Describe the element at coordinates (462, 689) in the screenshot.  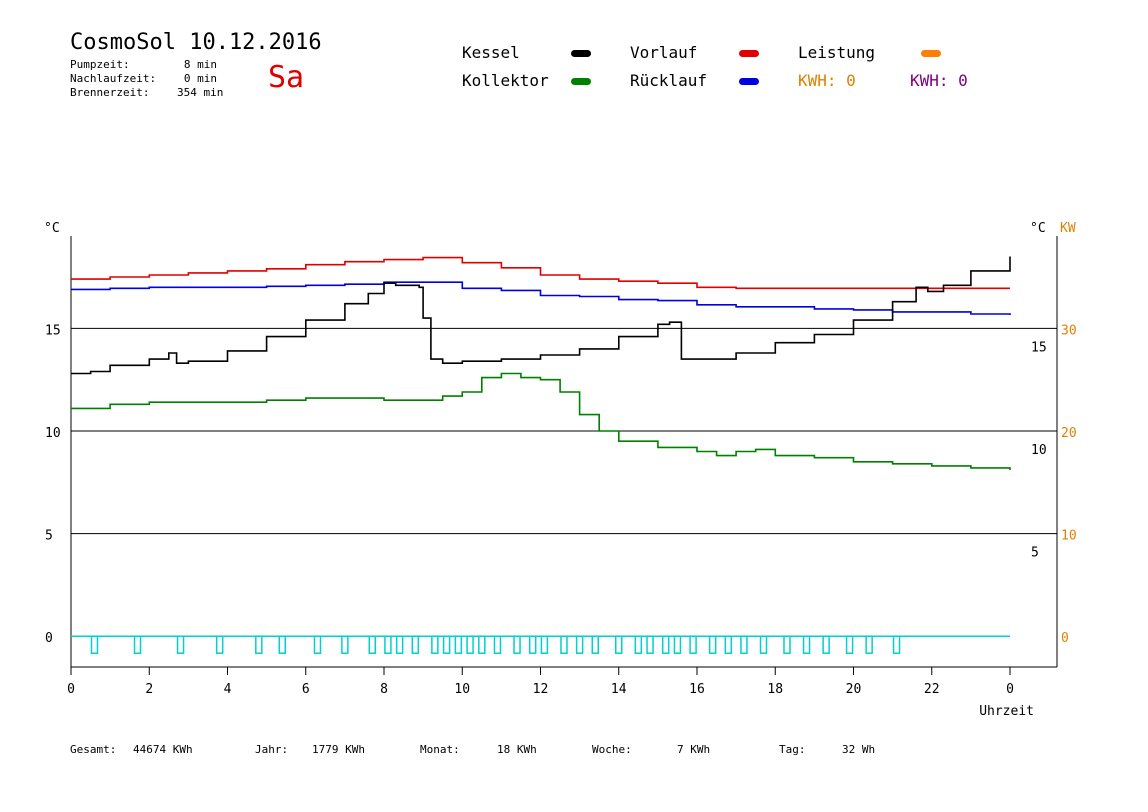
I see `x-tick-label: 10` at that location.